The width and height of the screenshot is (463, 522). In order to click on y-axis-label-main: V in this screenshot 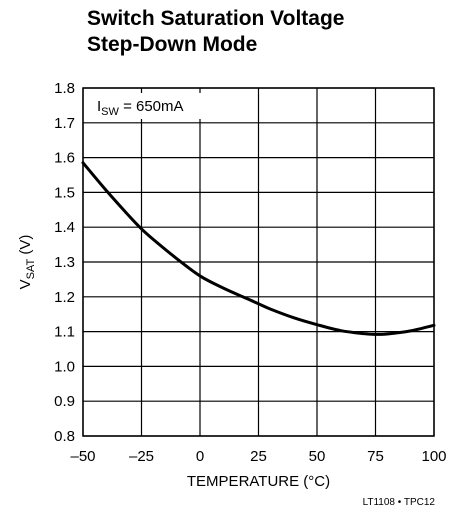, I will do `click(25, 284)`.